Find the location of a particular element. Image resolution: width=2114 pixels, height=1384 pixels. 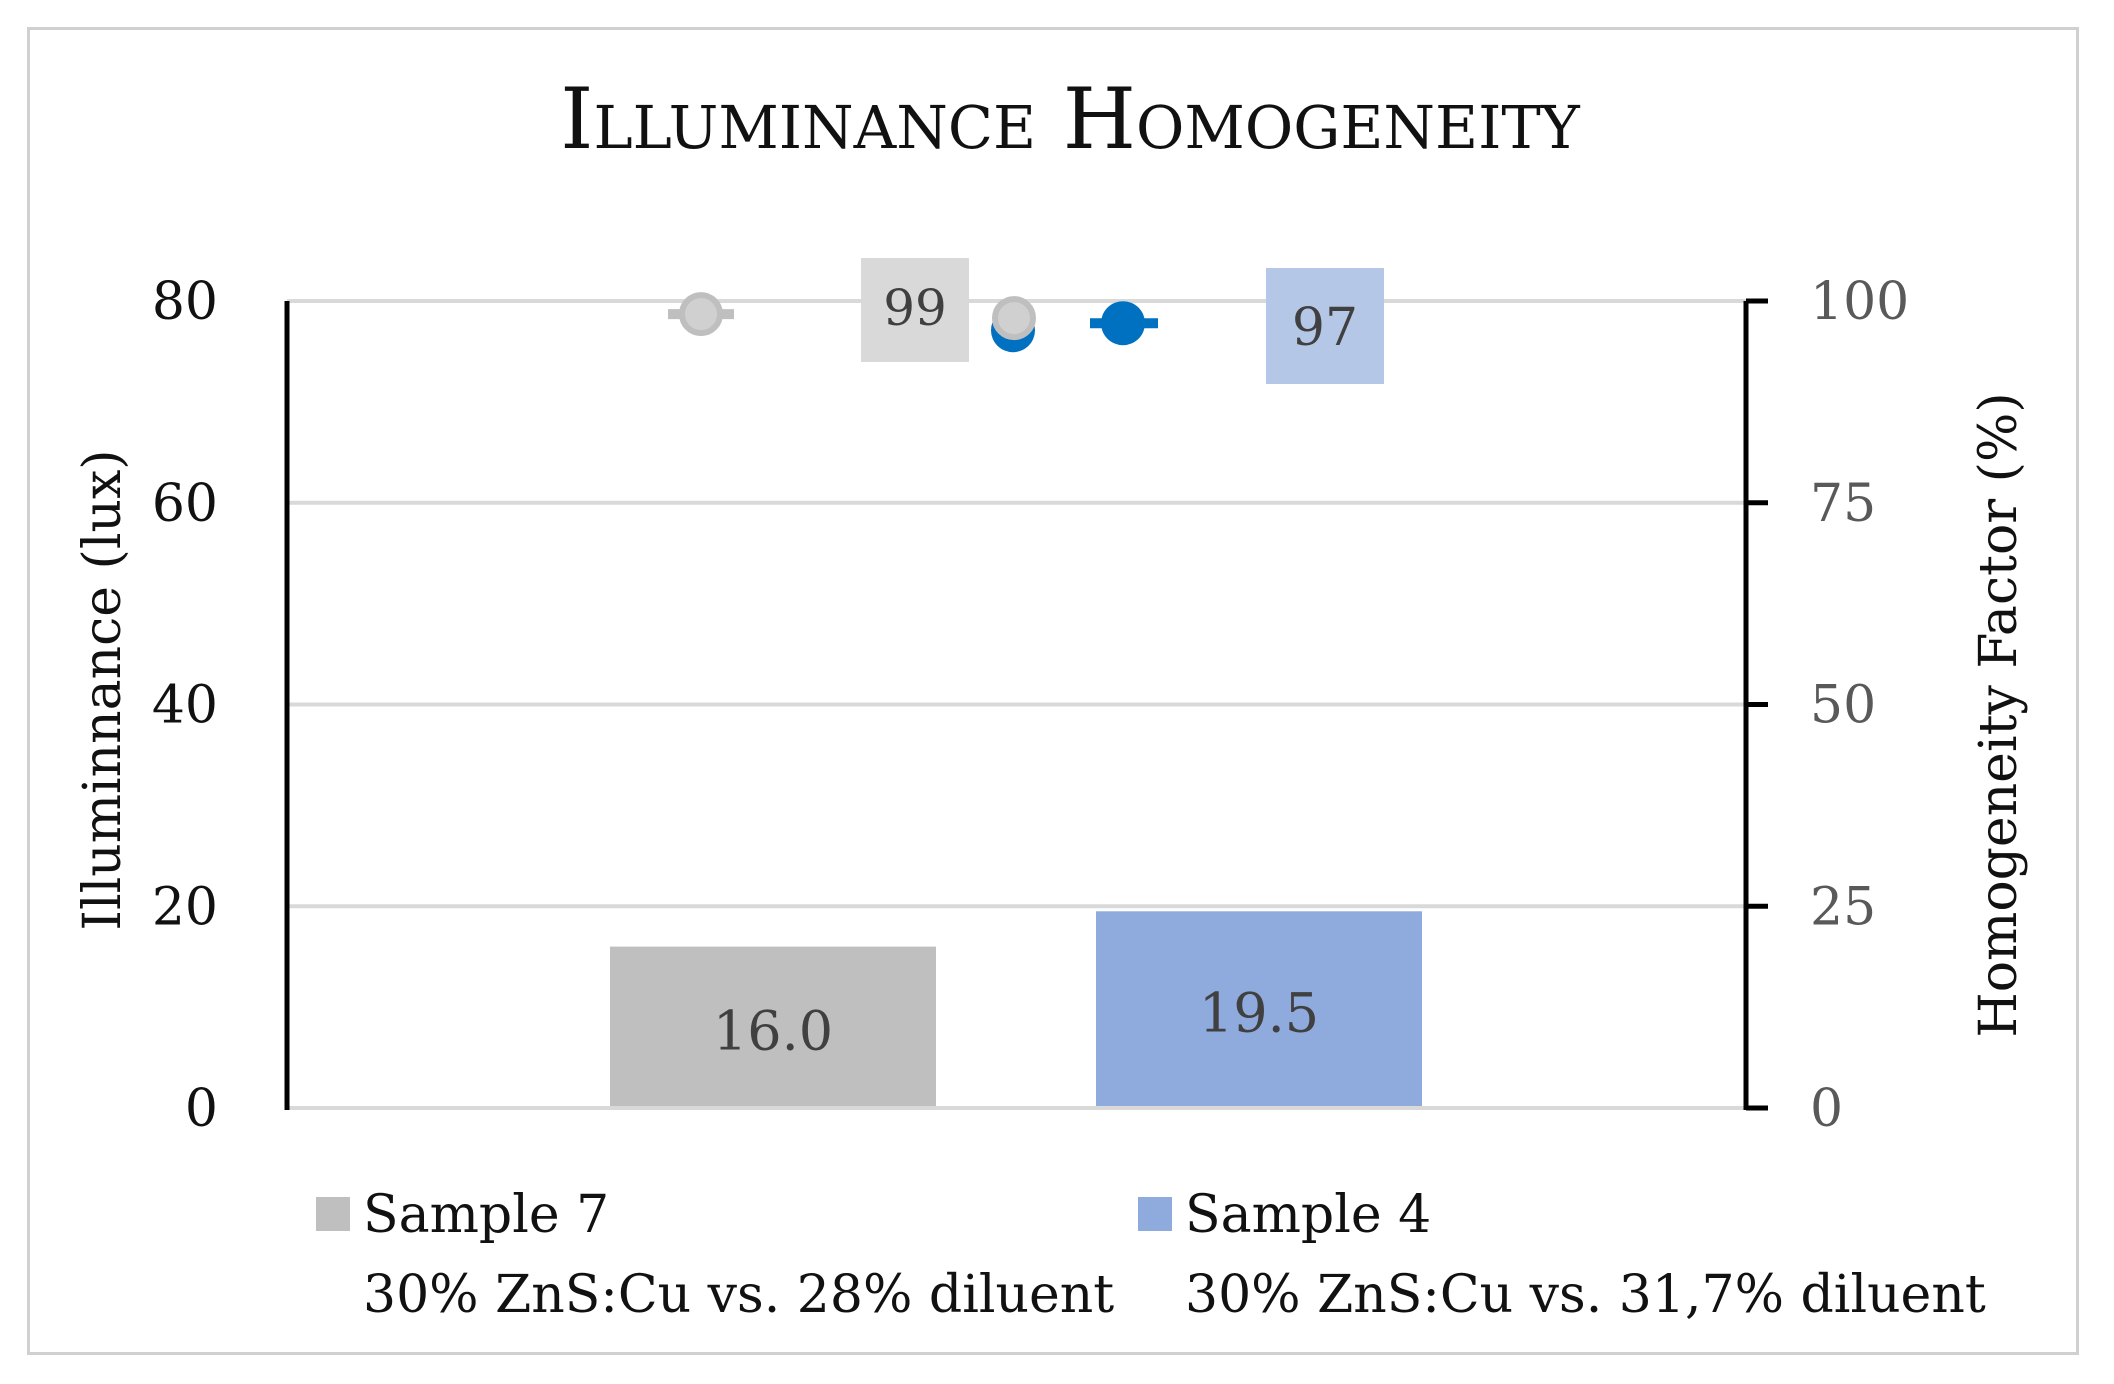

y2-tick-50: 50 is located at coordinates (1843, 706).